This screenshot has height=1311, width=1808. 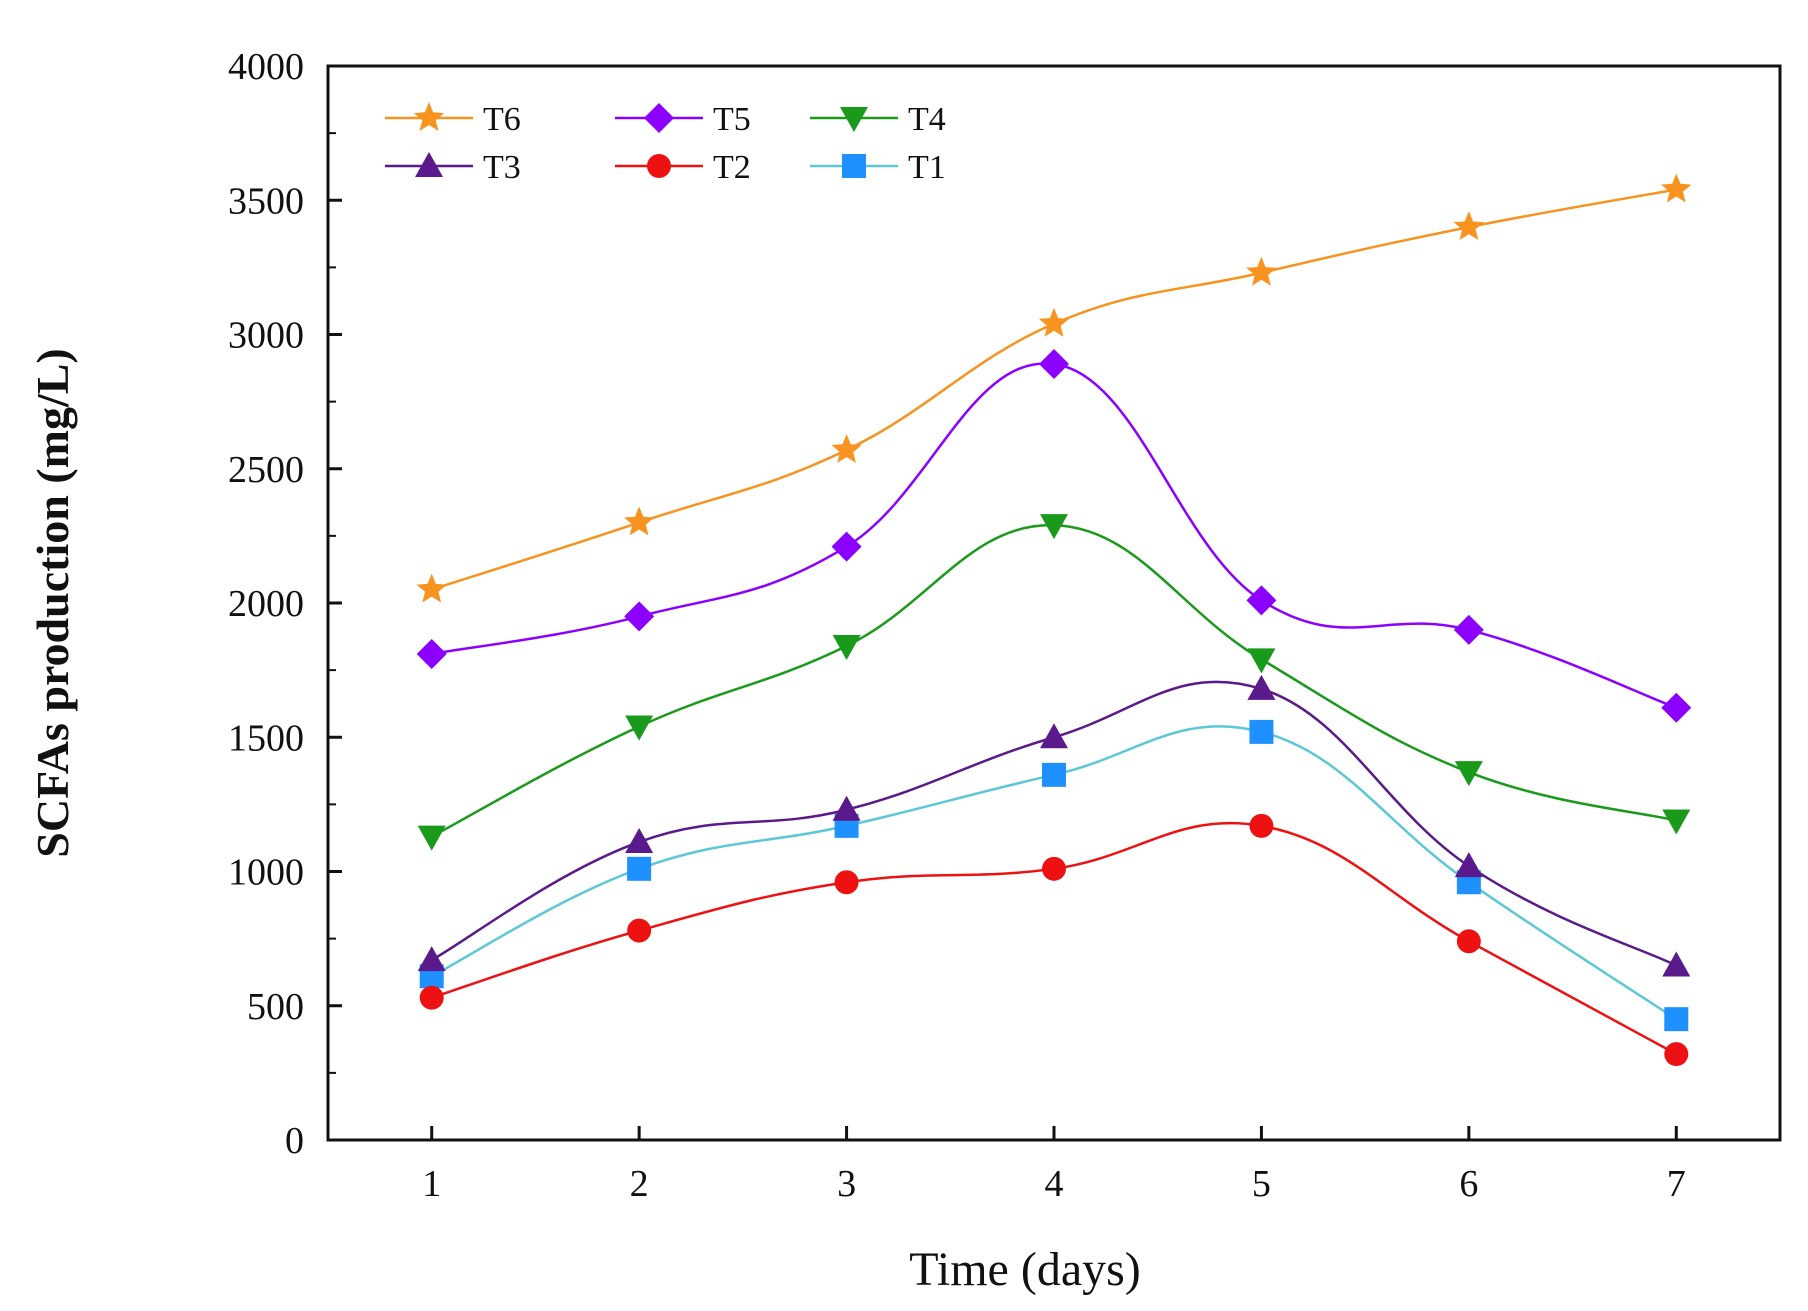 I want to click on x-tick-label: 1, so click(x=431, y=1184).